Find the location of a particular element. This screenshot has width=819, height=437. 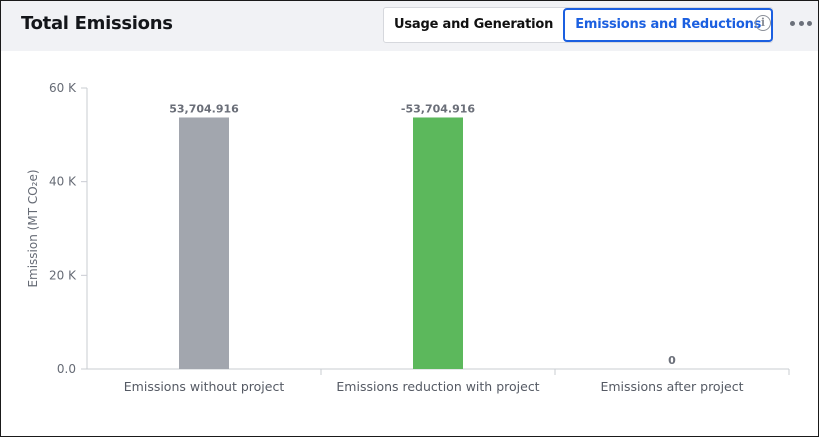

y-tick-label: 40 K is located at coordinates (63, 182).